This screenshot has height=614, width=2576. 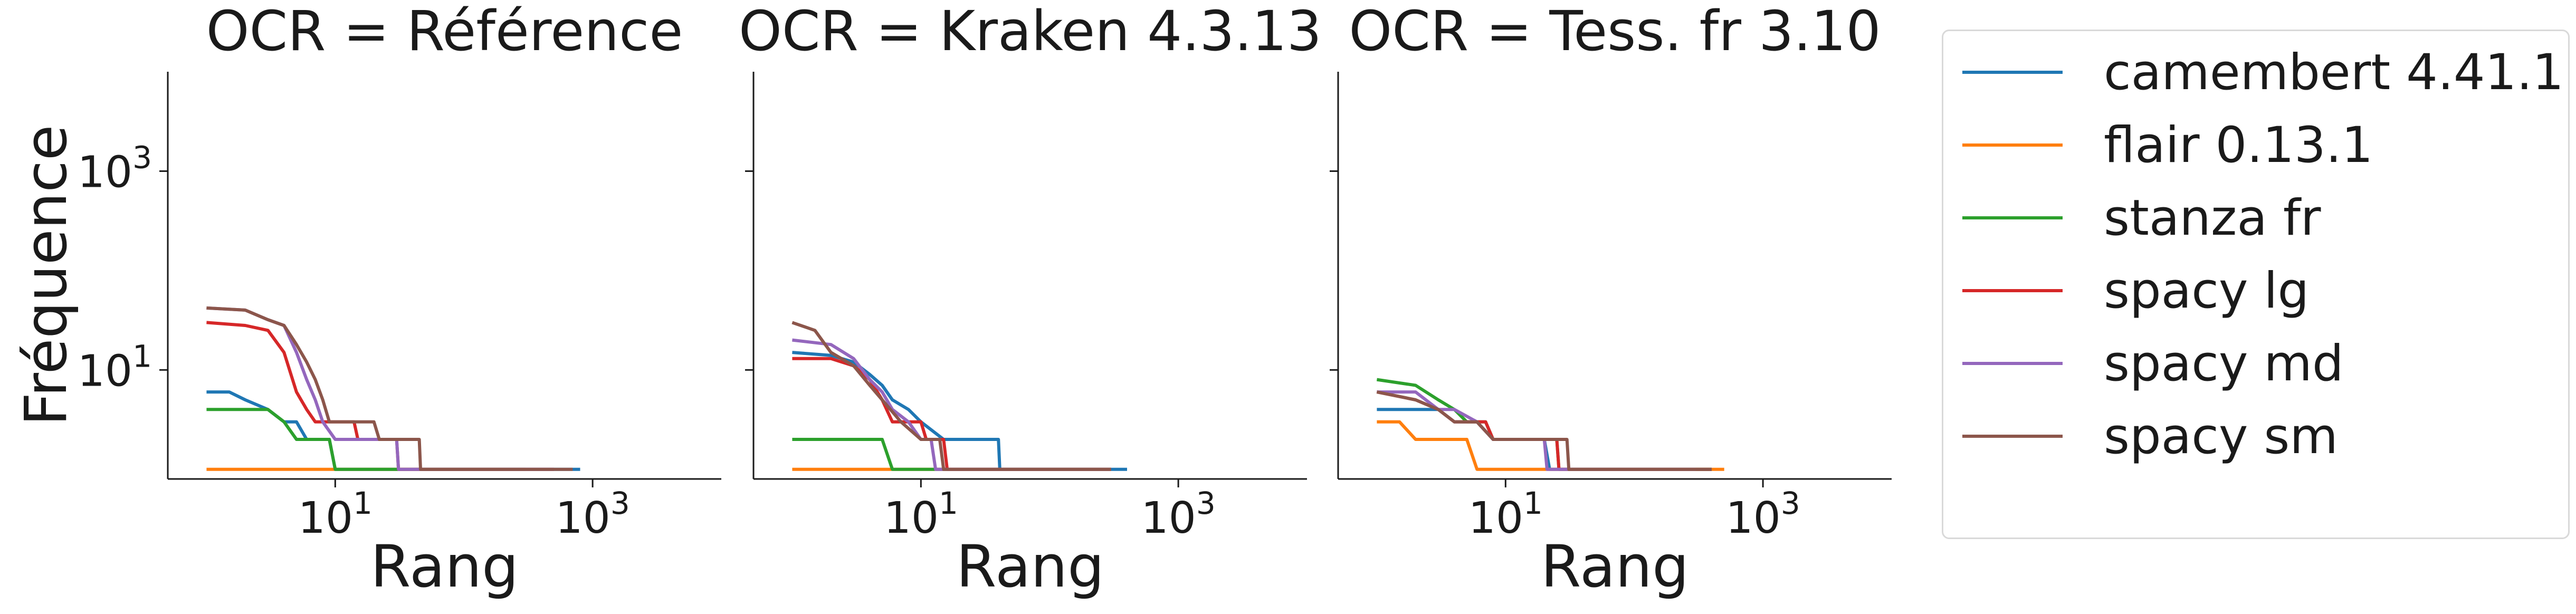 I want to click on panel-title: OCR = Kraken 4.3.13, so click(x=1030, y=31).